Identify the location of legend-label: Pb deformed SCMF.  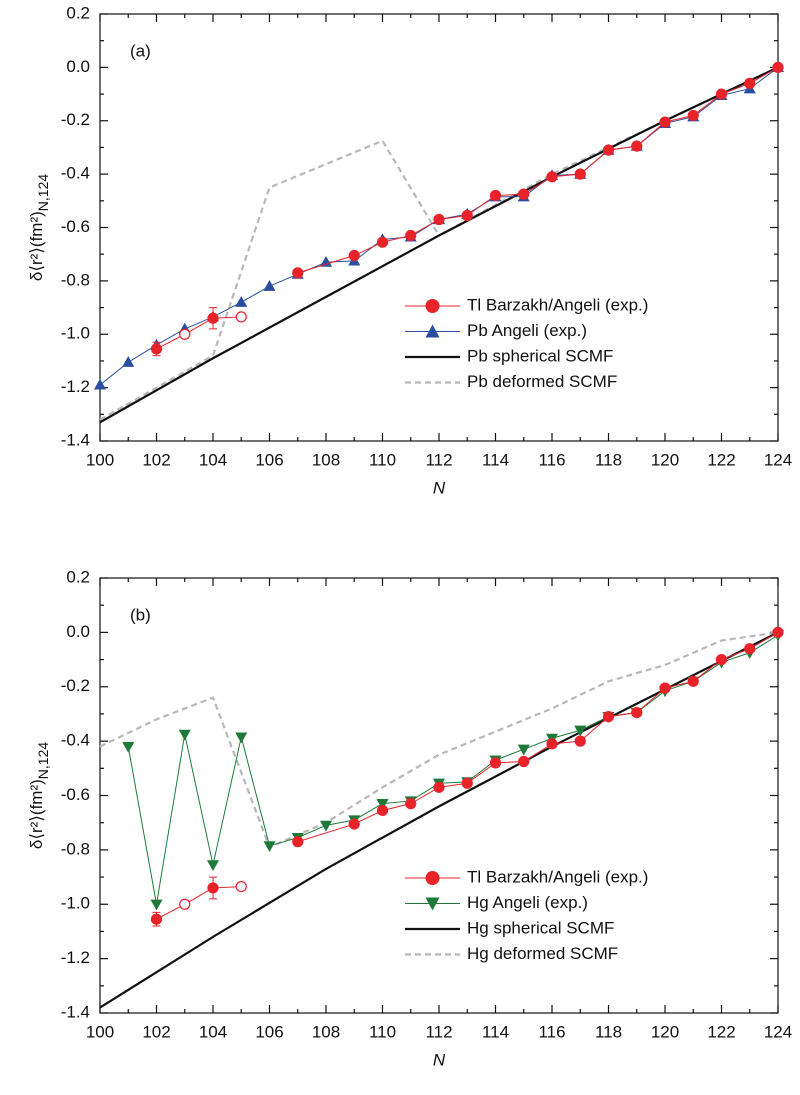
(542, 381).